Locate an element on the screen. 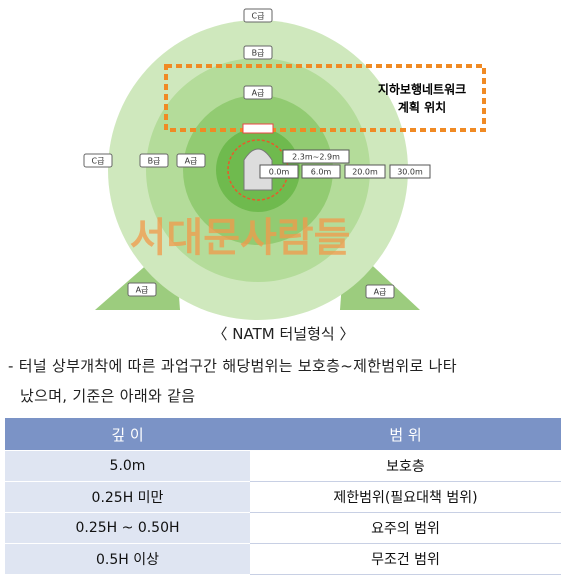  dimensions: 2.3m~2.9m 0.0m 6.0m 20.0m 30.0m is located at coordinates (345, 164).